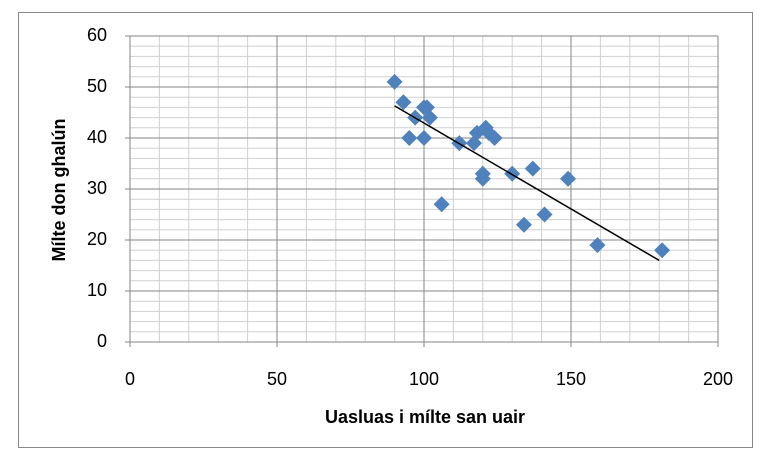 Image resolution: width=765 pixels, height=461 pixels. What do you see at coordinates (571, 379) in the screenshot?
I see `x-tick-label: 150` at bounding box center [571, 379].